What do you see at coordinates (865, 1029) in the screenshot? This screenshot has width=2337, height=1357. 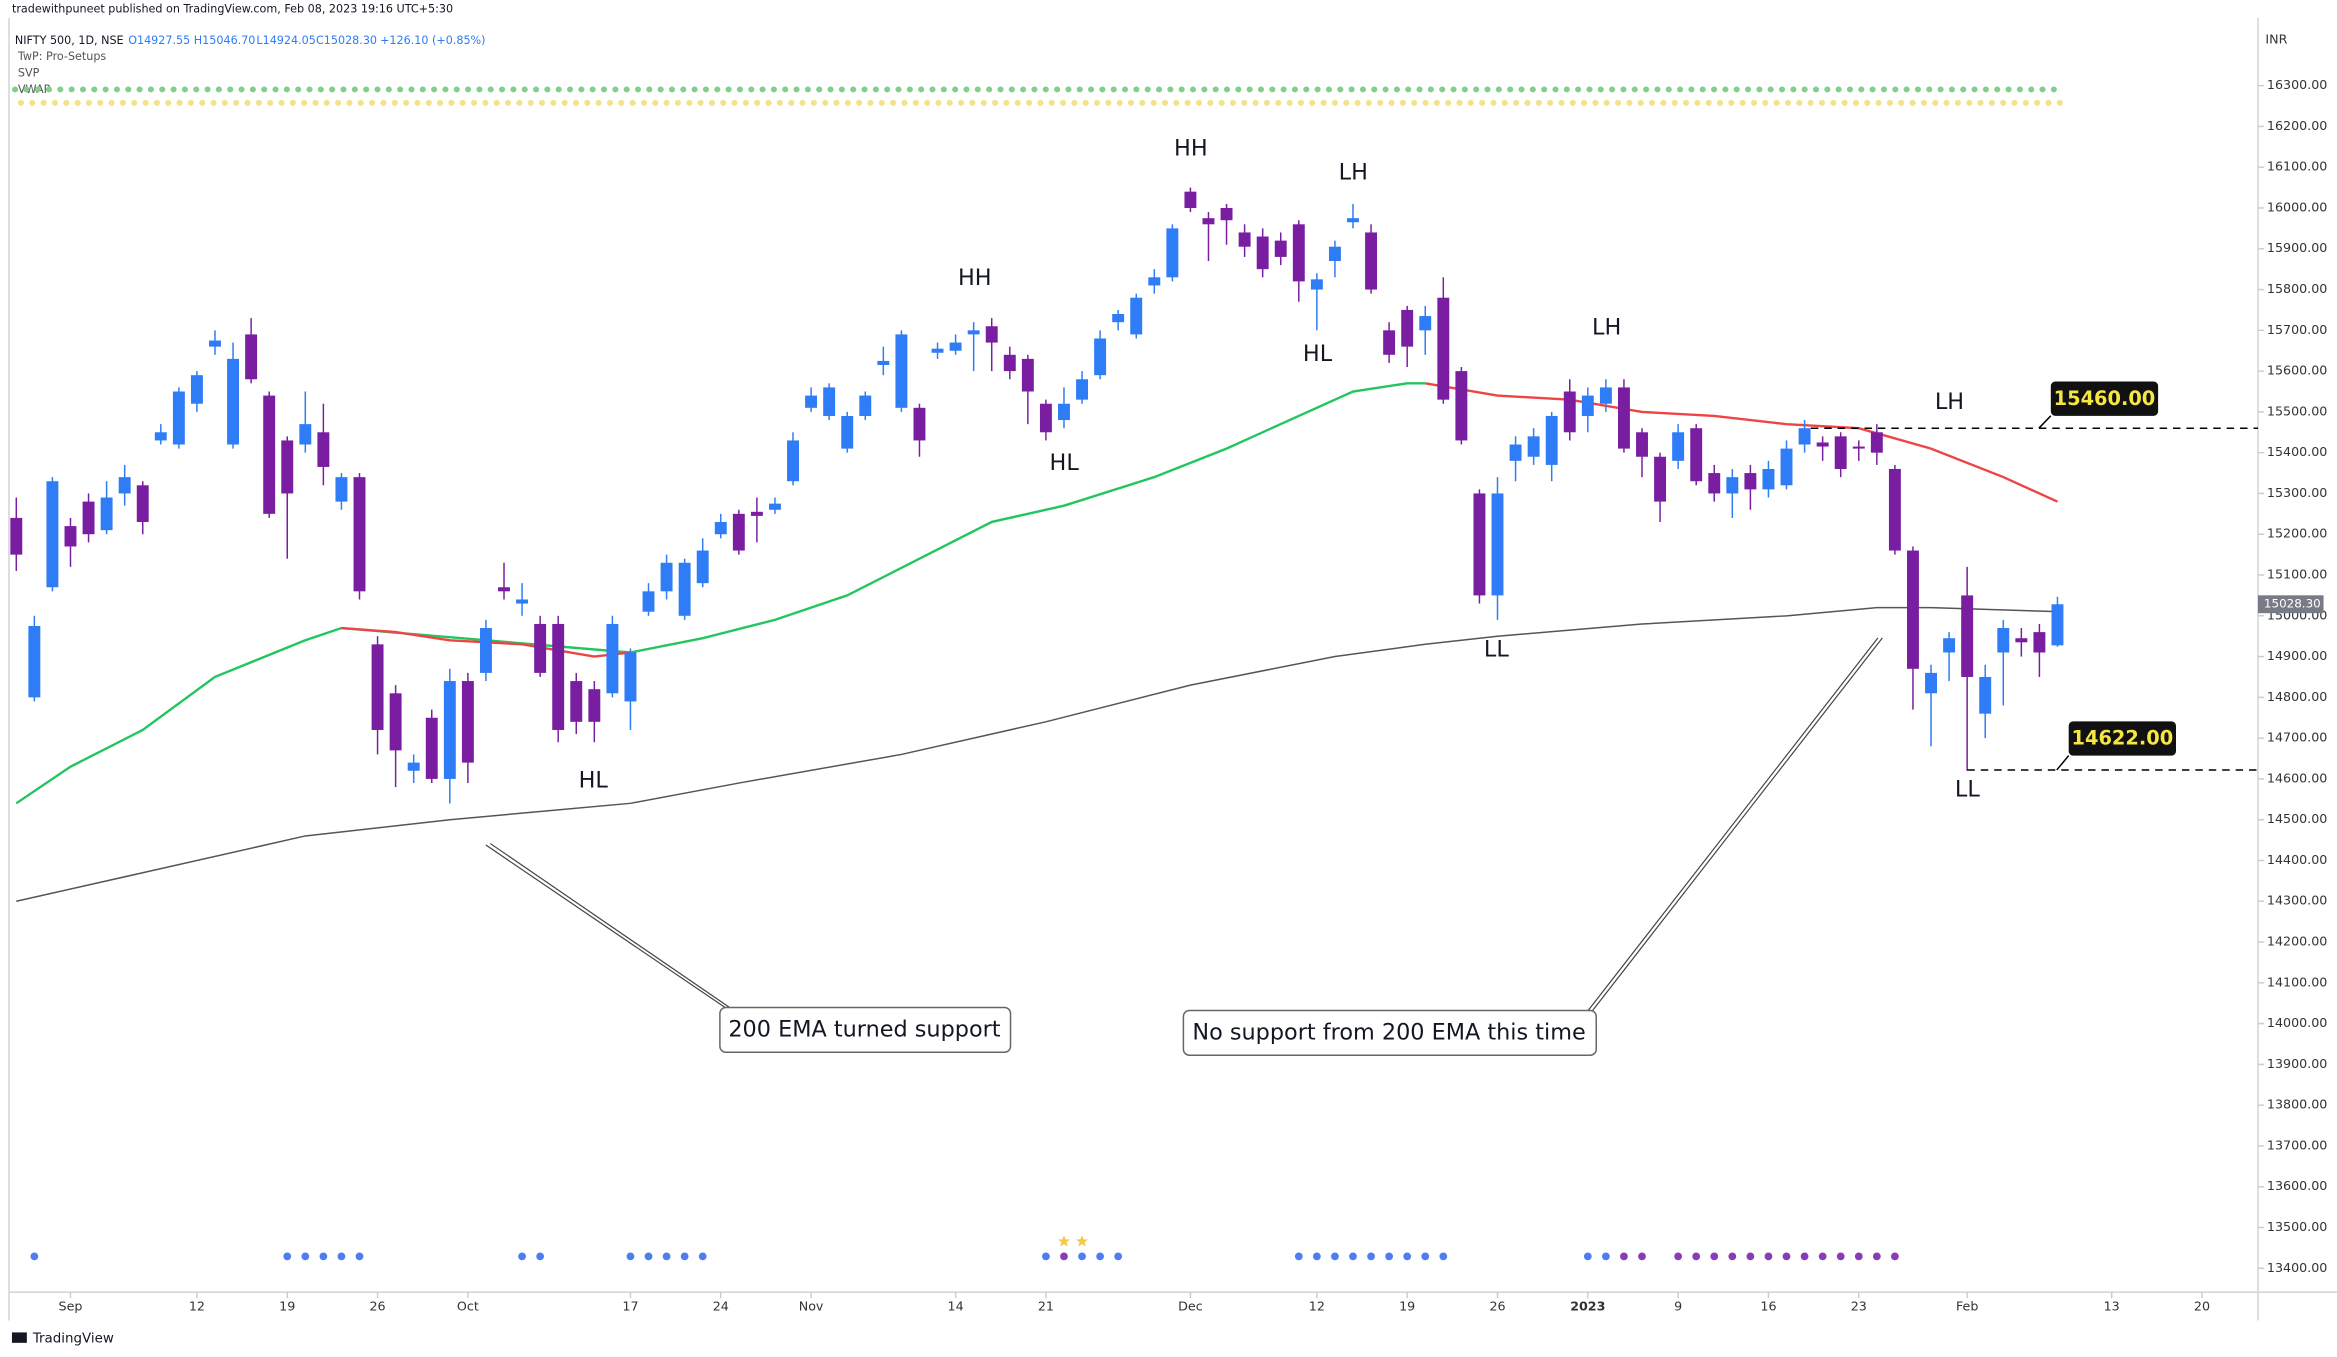 I see `callout-box` at bounding box center [865, 1029].